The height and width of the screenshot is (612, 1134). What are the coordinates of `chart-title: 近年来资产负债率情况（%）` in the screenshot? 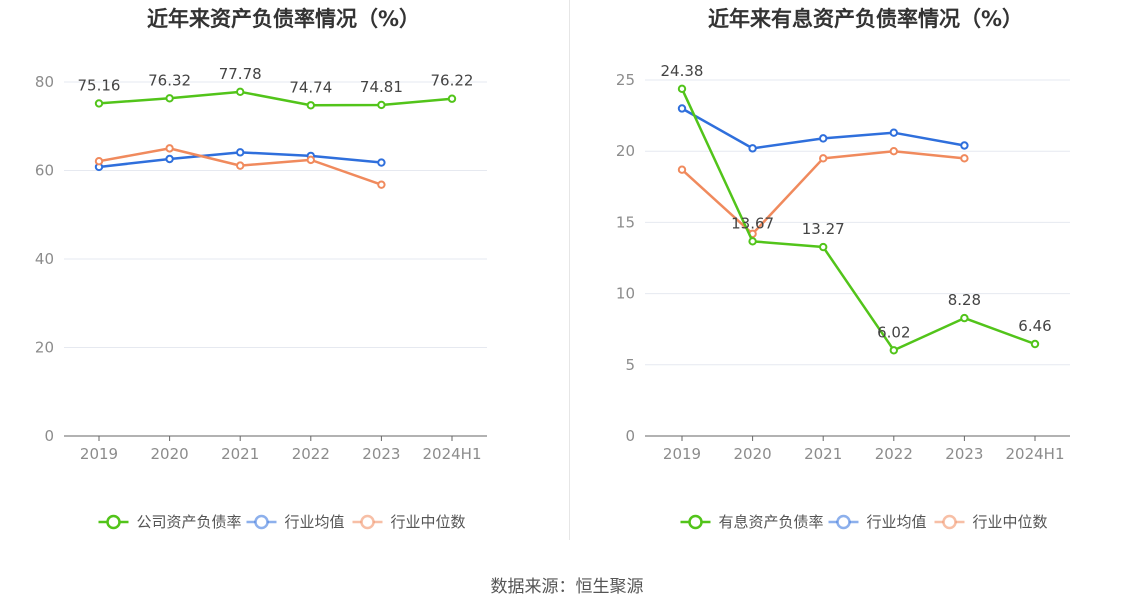 It's located at (283, 19).